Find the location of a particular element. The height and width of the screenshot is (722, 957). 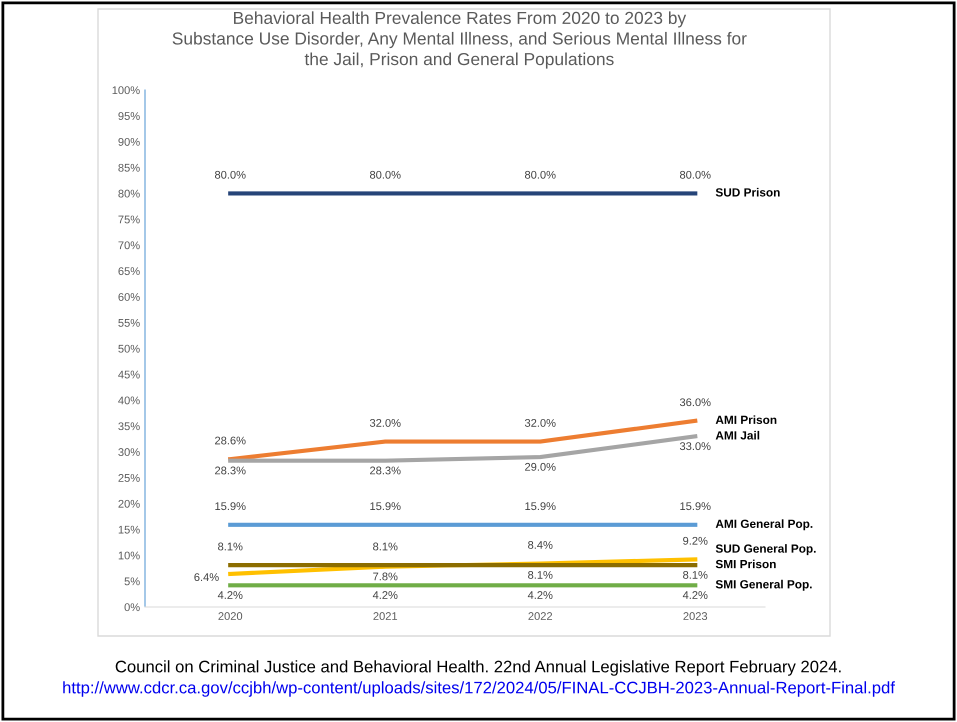

text: http://www.cdcr.ca.gov/ccjbh/wp-content/uploads/sites/172/2024/05/FINAL-CCJBH-2023-Annual-Report-Final.pdf is located at coordinates (479, 689).